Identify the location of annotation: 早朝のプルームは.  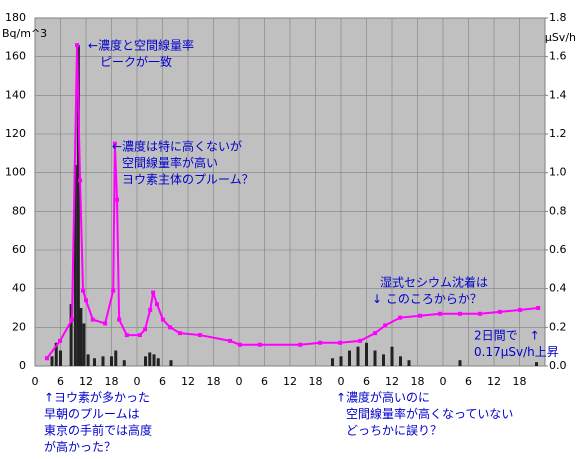
(92, 414).